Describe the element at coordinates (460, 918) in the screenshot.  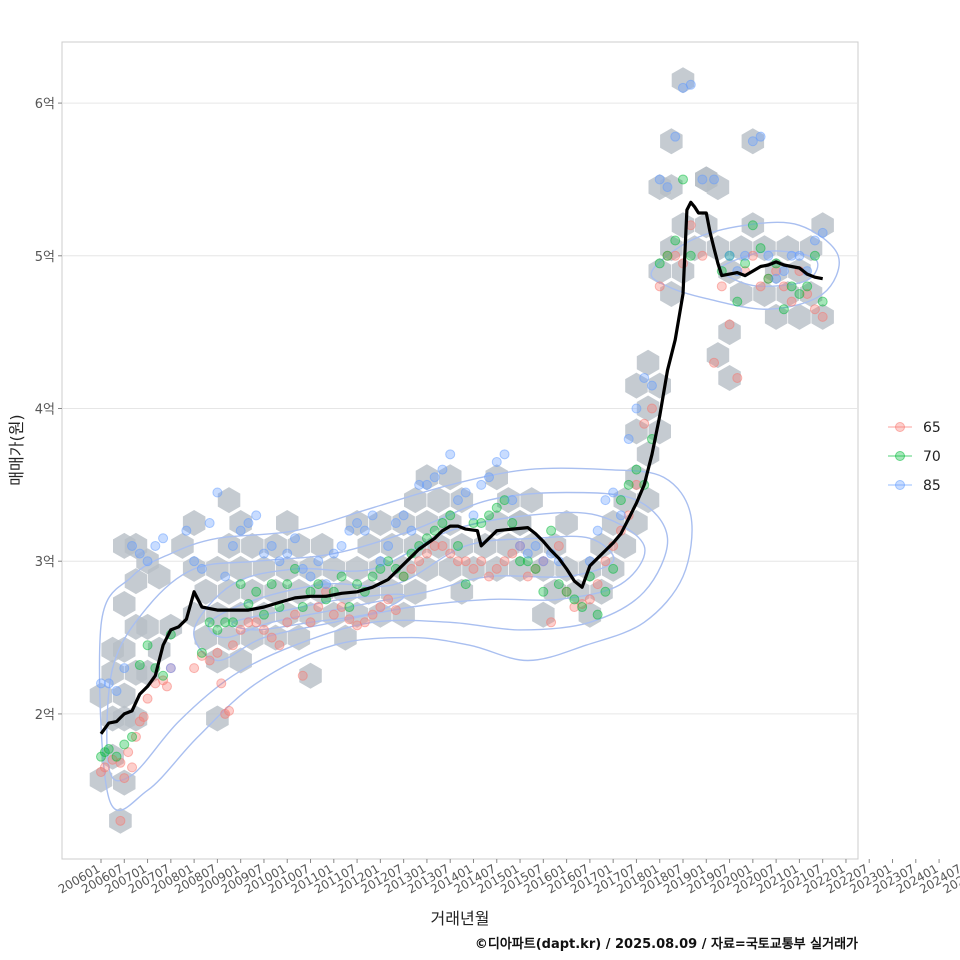
I see `x-axis-title: 거래년월` at that location.